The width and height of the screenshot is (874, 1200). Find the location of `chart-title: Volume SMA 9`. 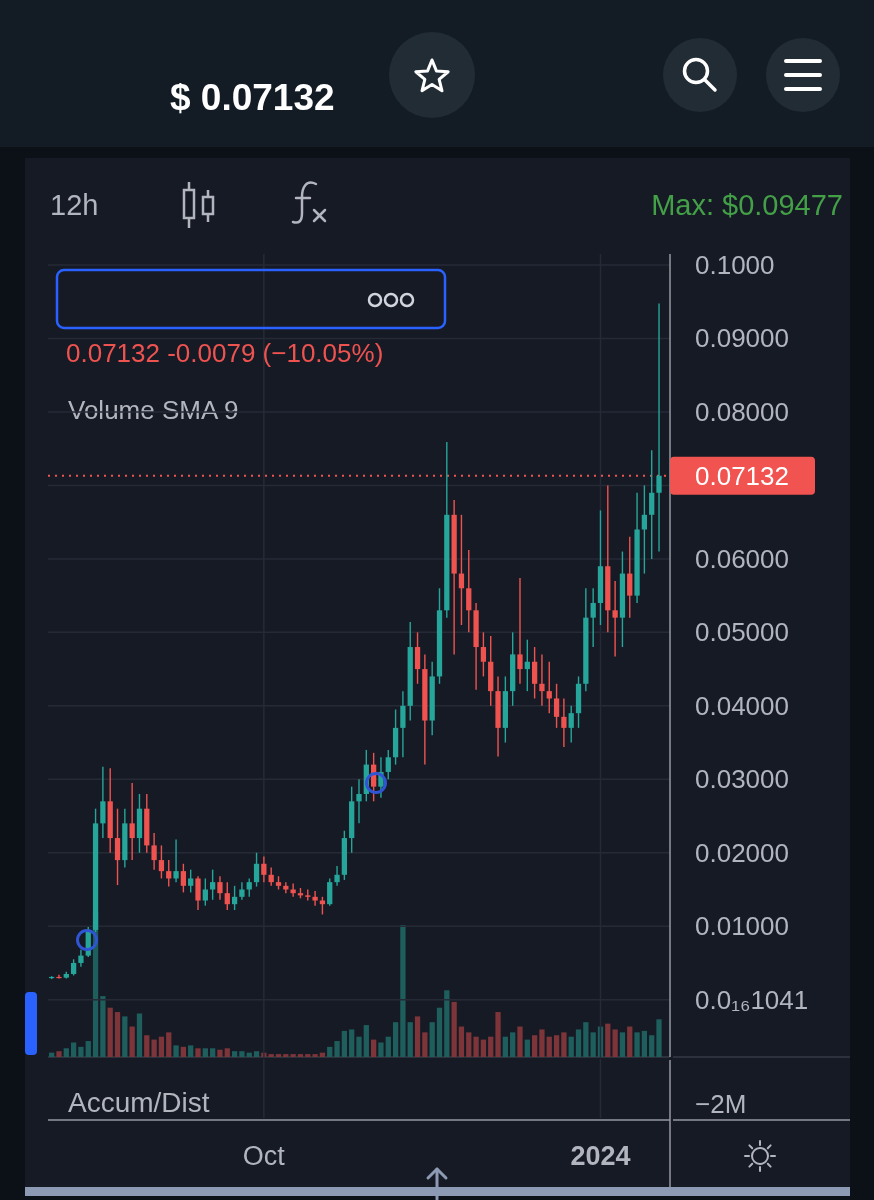

chart-title: Volume SMA 9 is located at coordinates (153, 410).